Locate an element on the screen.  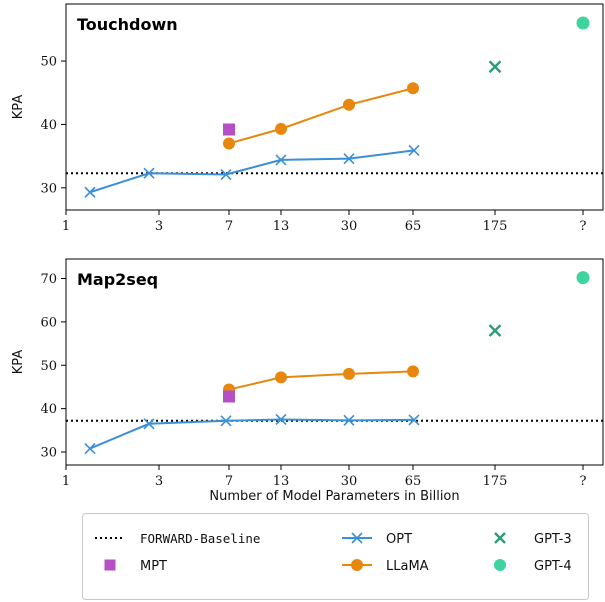
x-axis-label: Number of Model Parameters in Billion is located at coordinates (334, 496).